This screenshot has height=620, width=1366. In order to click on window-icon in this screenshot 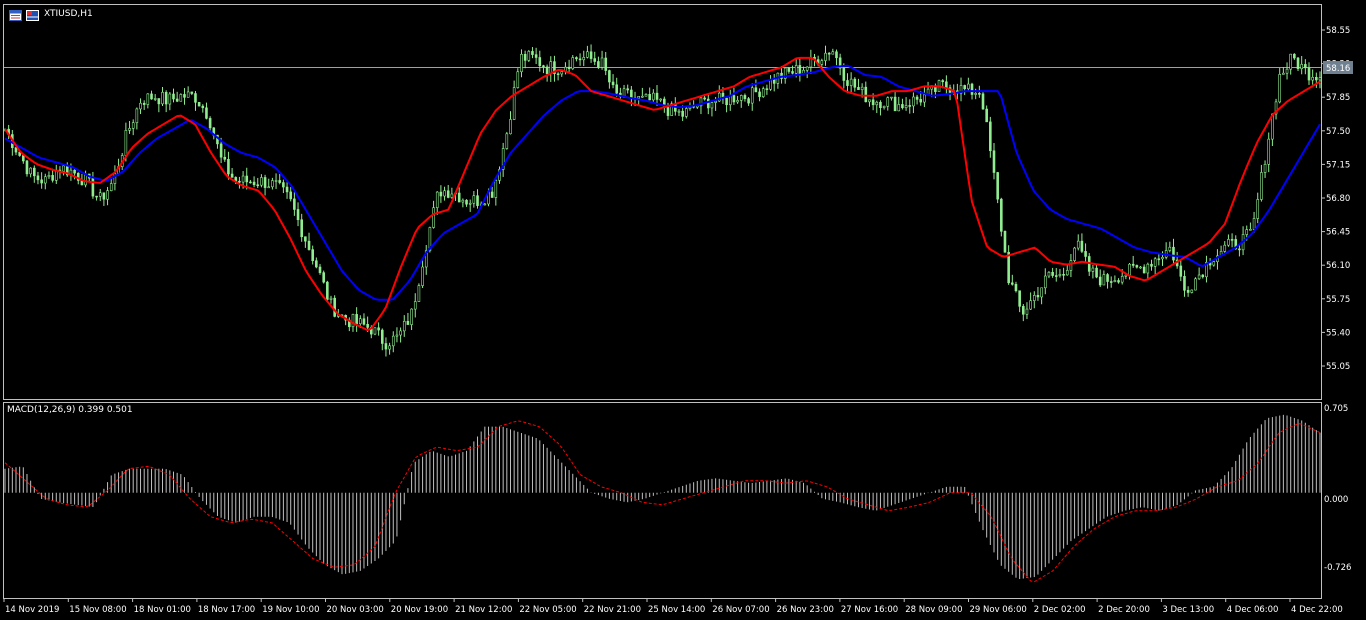, I will do `click(15, 15)`.